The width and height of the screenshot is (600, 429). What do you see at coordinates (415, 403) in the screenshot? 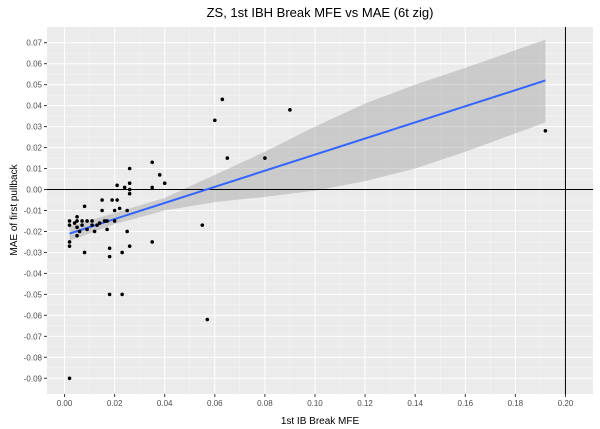
I see `x-tick-label: 0.14` at bounding box center [415, 403].